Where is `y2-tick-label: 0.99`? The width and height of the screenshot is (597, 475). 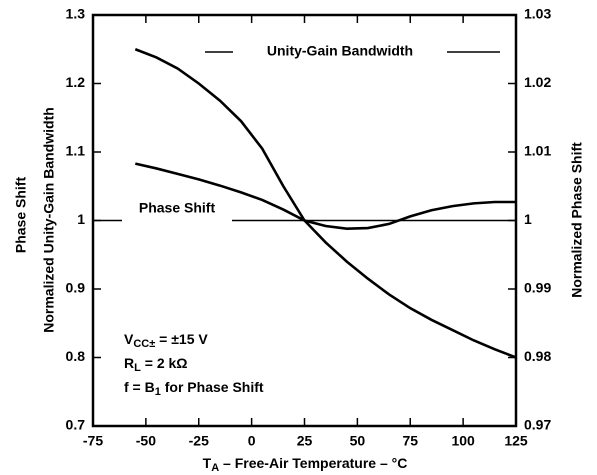
y2-tick-label: 0.99 is located at coordinates (537, 288).